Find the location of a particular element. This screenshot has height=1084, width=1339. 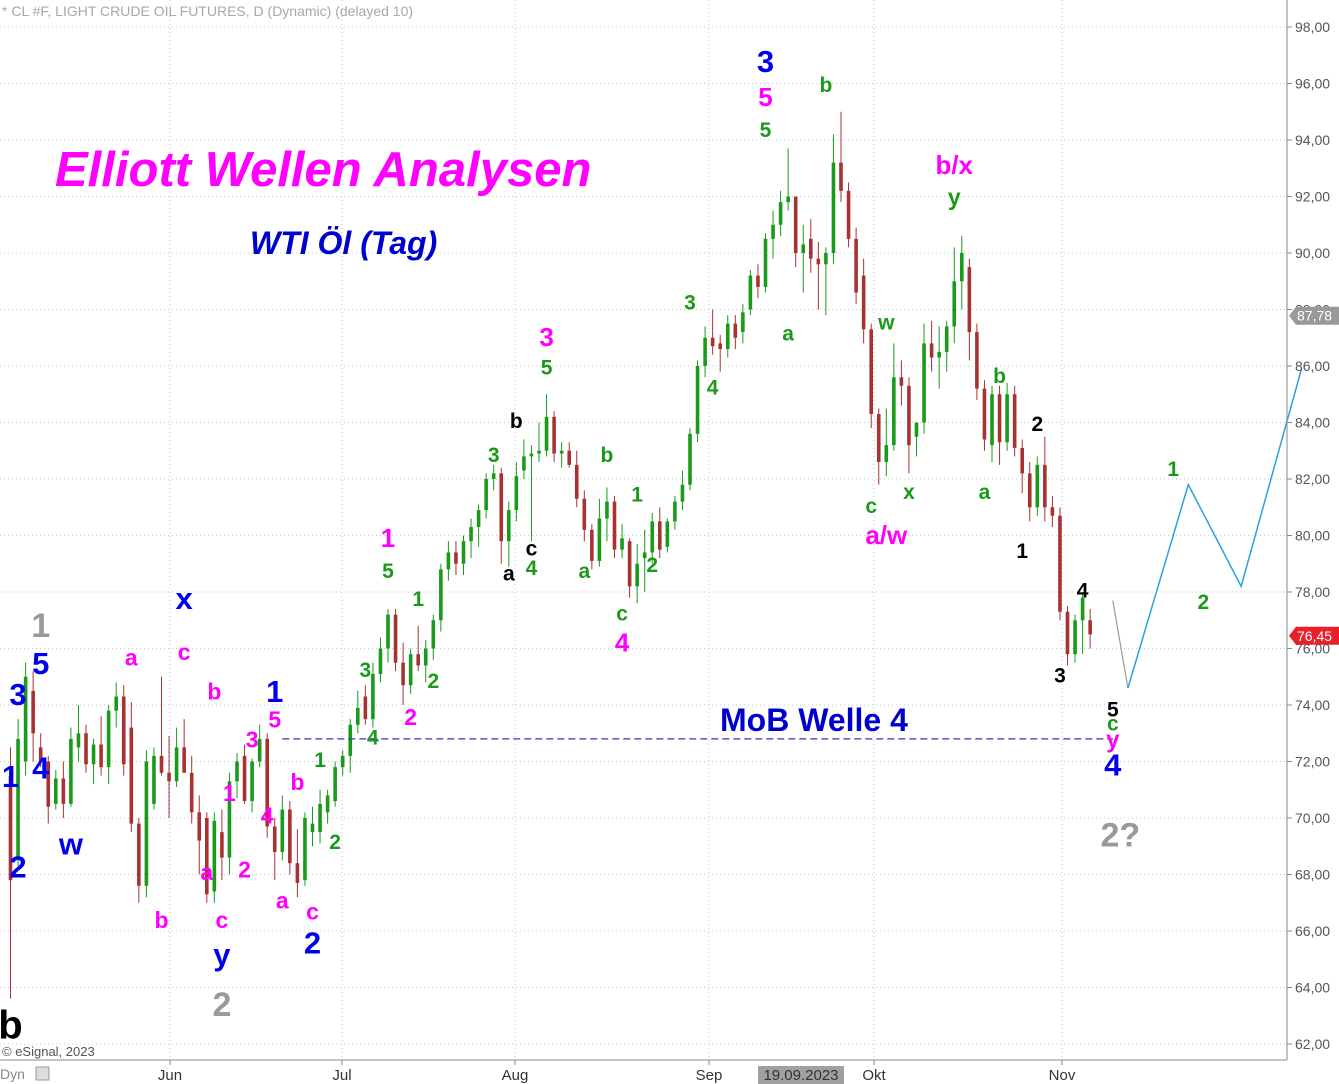

last-price-tag-box is located at coordinates (1314, 635).